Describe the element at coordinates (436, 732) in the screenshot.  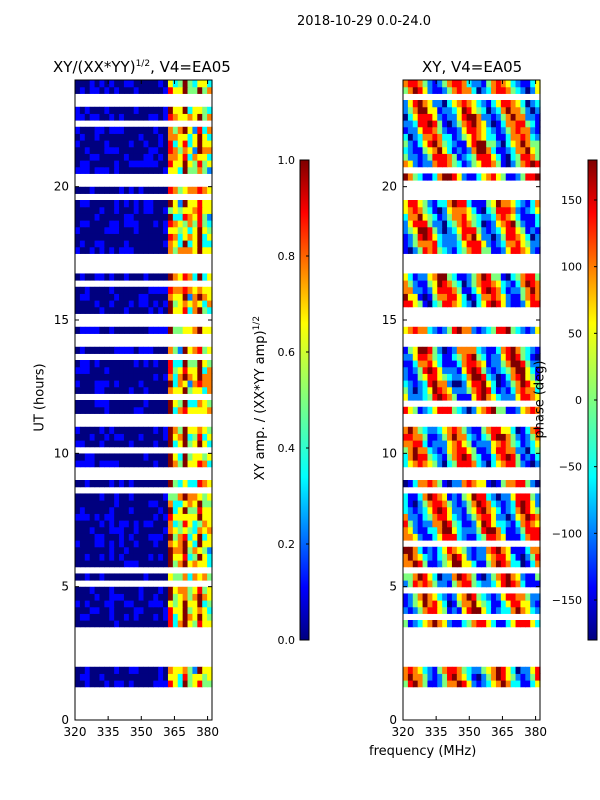
I see `x-tick-label: 335` at that location.